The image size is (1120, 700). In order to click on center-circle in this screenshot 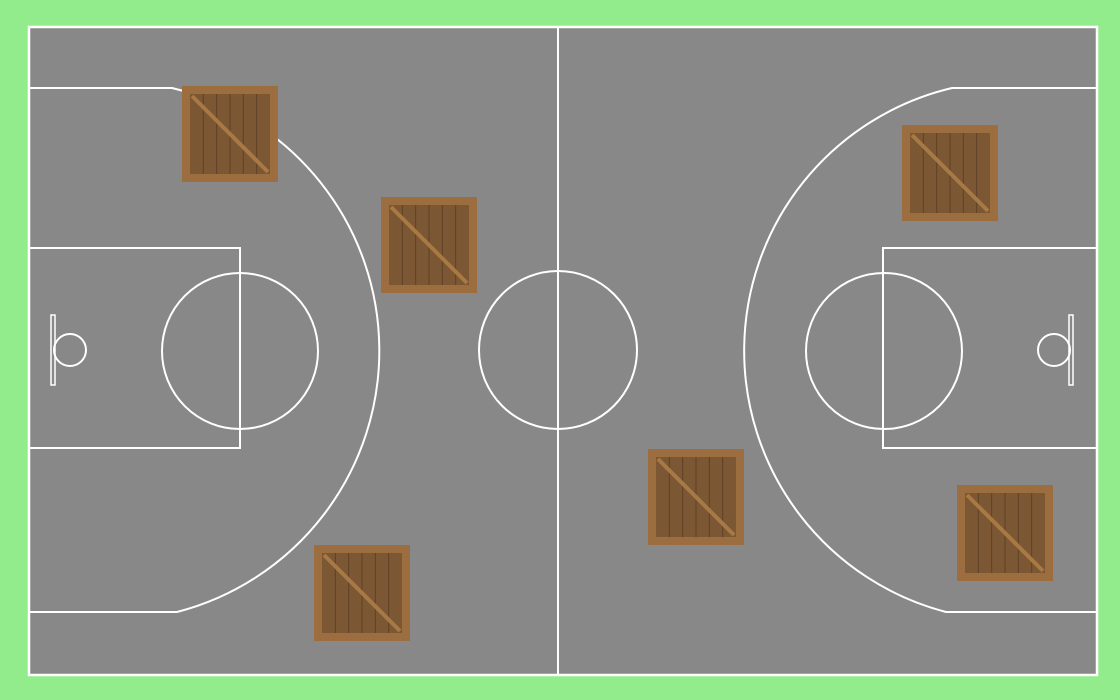, I will do `click(558, 350)`.